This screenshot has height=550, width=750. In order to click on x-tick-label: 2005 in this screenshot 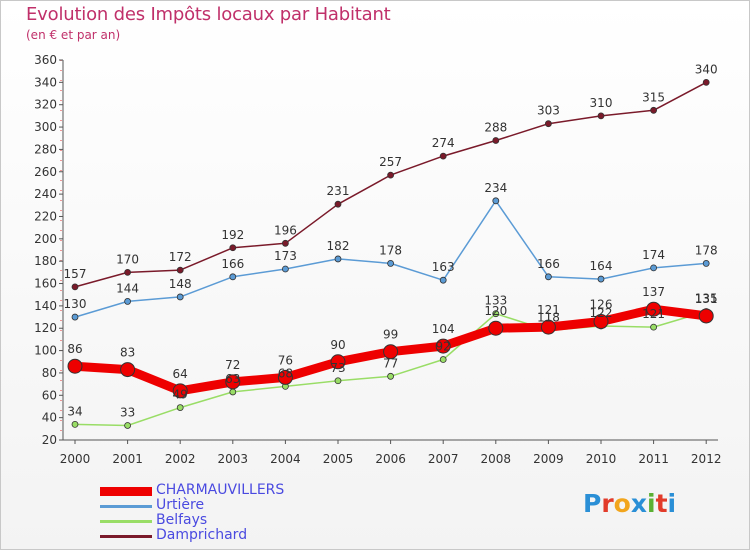, I will do `click(338, 459)`.